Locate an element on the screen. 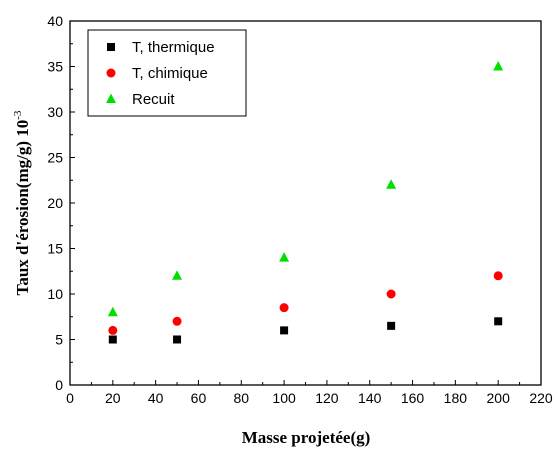 The width and height of the screenshot is (558, 450). y-tick-label: 20 is located at coordinates (55, 203).